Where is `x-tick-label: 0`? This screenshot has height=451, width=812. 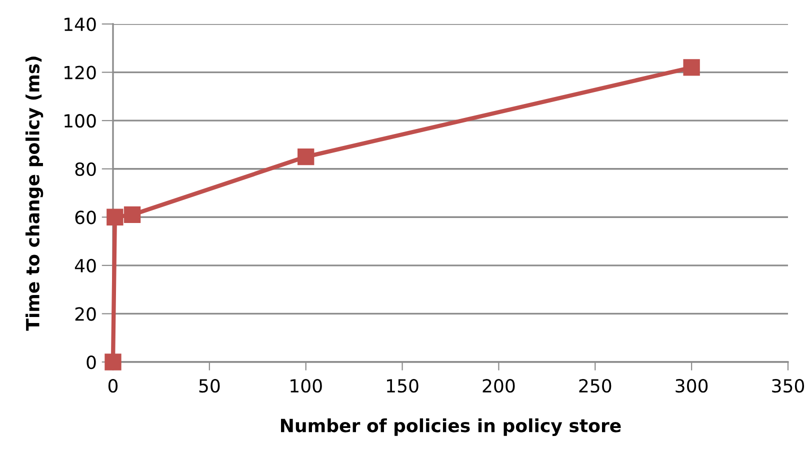
x-tick-label: 0 is located at coordinates (113, 385).